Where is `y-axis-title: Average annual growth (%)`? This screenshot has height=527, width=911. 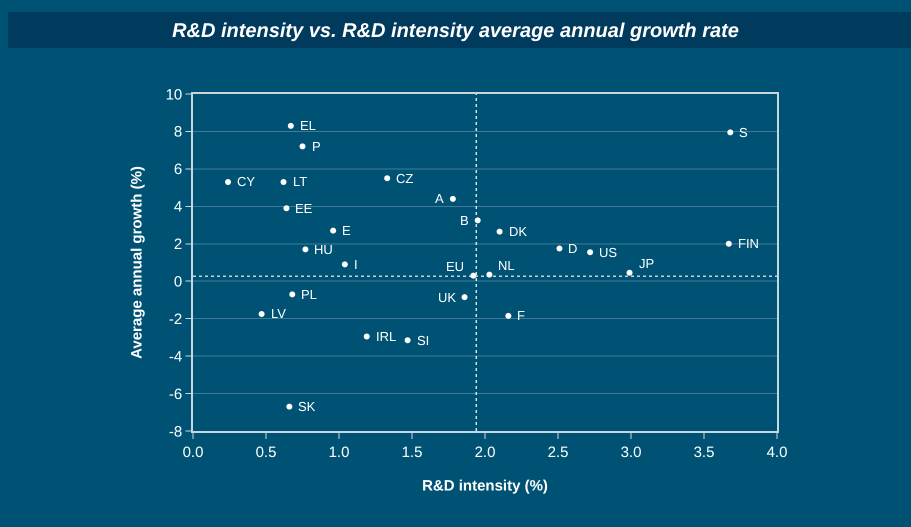 y-axis-title: Average annual growth (%) is located at coordinates (137, 262).